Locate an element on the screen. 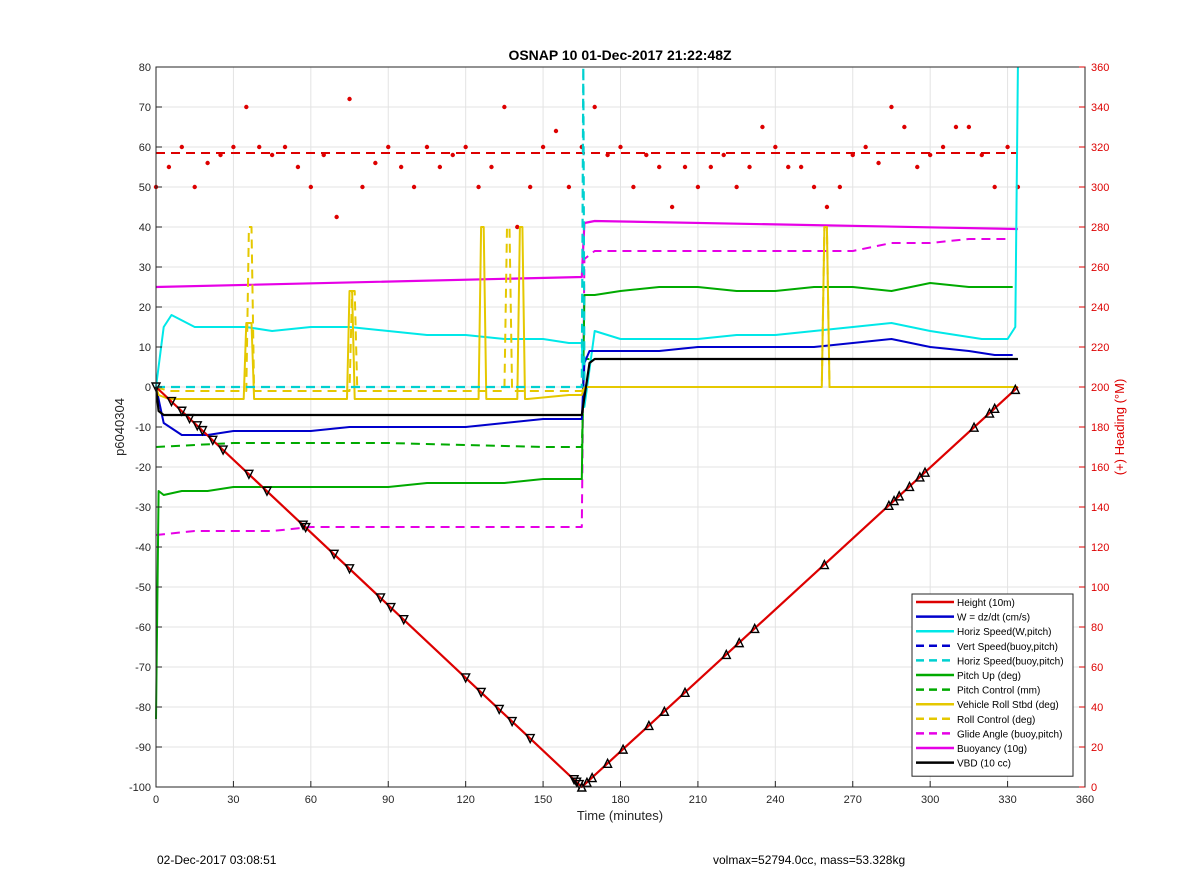 The width and height of the screenshot is (1200, 885). legend-label-4: Horiz Speed(buoy,pitch) is located at coordinates (1010, 661).